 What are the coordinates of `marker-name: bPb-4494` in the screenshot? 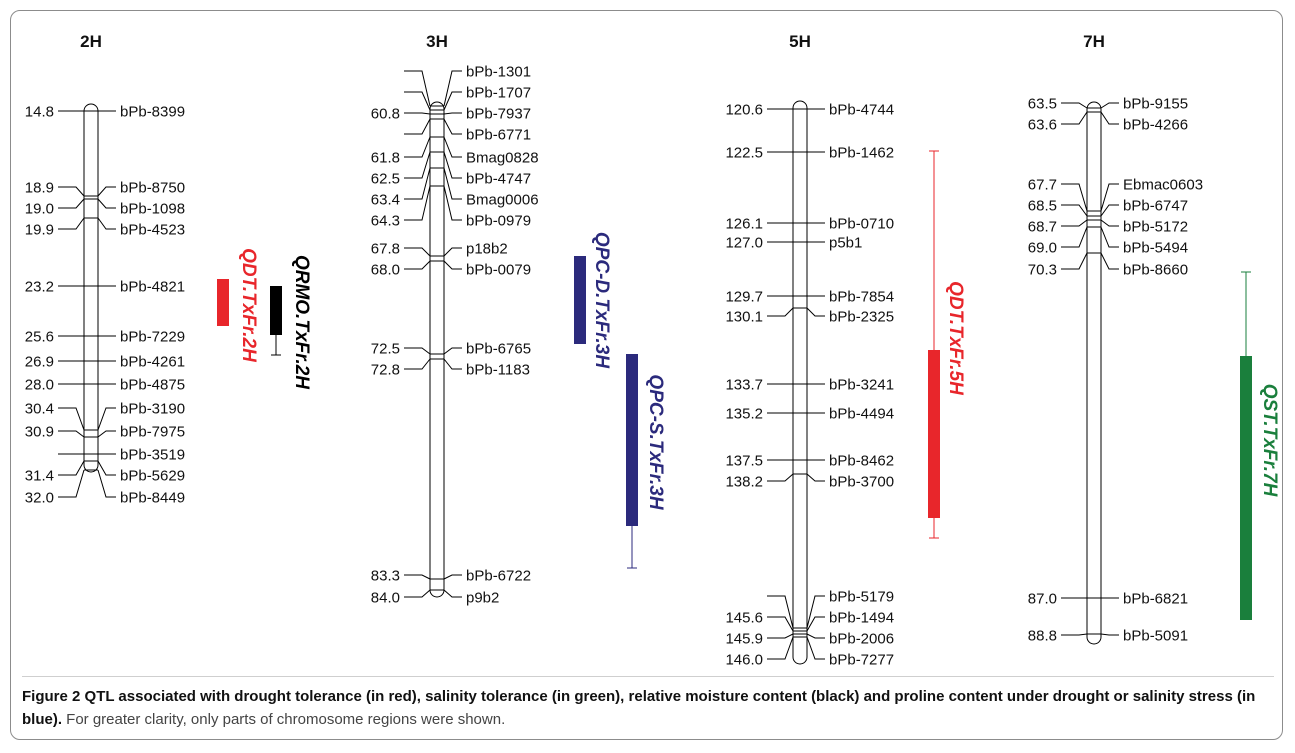 It's located at (861, 414).